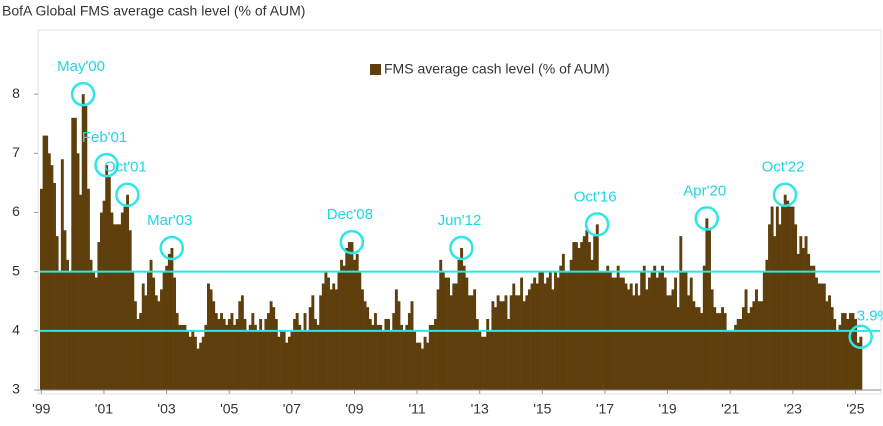 The width and height of the screenshot is (883, 426). Describe the element at coordinates (460, 220) in the screenshot. I see `annotation: Jun'12` at that location.